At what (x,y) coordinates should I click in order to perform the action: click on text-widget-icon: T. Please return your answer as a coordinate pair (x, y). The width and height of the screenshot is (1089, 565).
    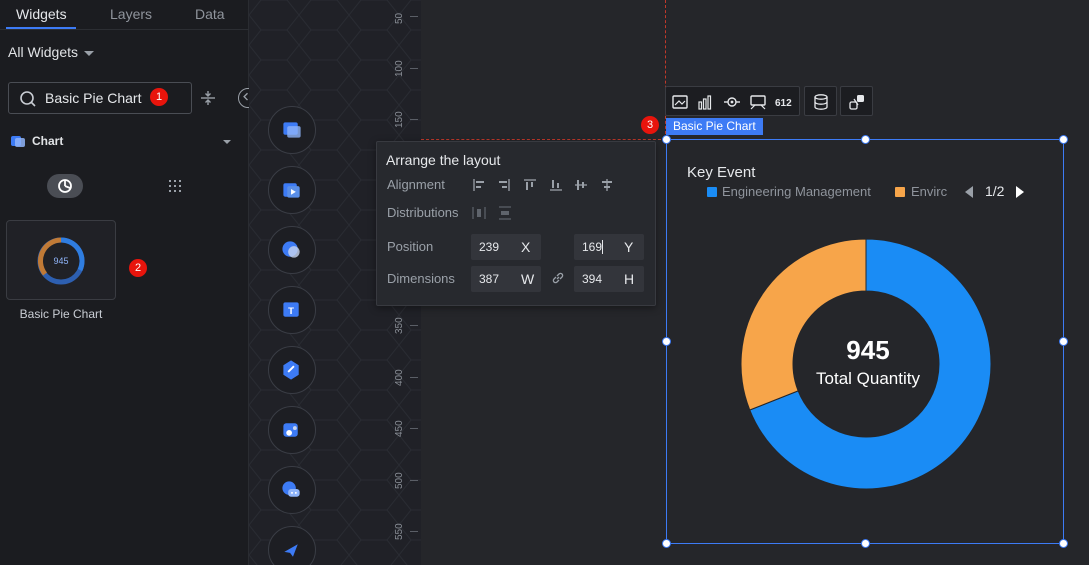
    Looking at the image, I should click on (291, 309).